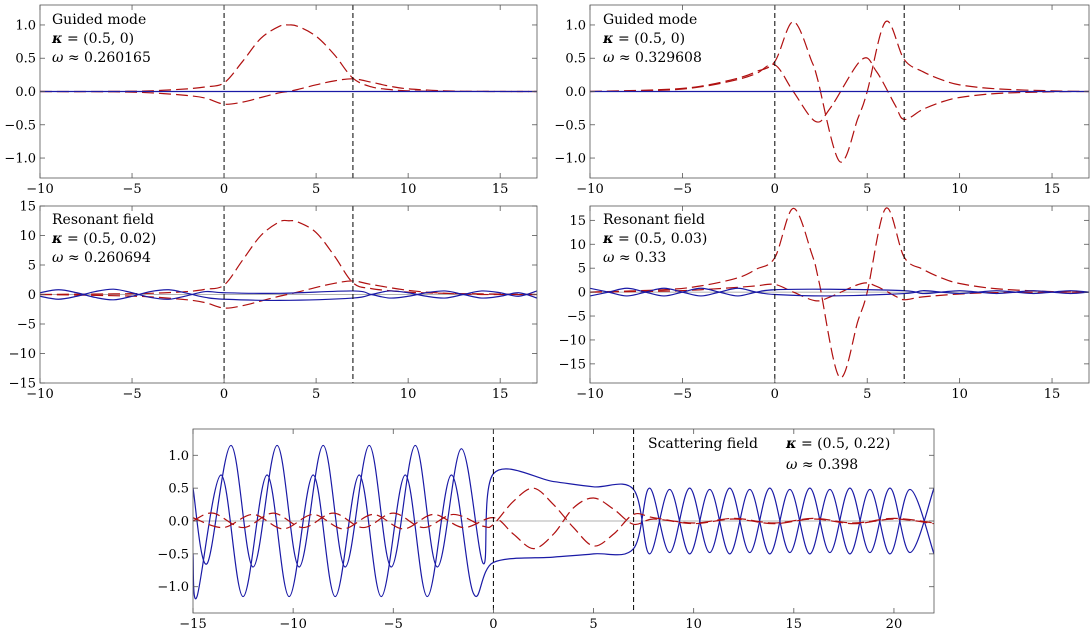 The height and width of the screenshot is (640, 1092). What do you see at coordinates (103, 239) in the screenshot?
I see `annotation-kappa: κ = (0.5, 0.02)` at bounding box center [103, 239].